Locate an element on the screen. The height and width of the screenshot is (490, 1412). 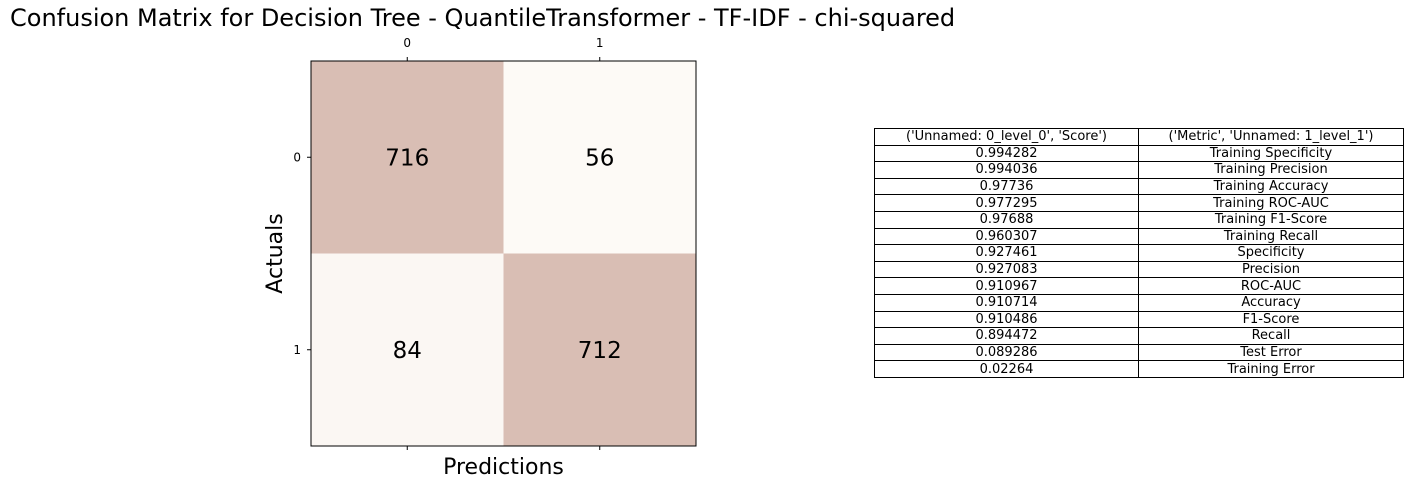
table-cell: Accuracy is located at coordinates (1271, 302).